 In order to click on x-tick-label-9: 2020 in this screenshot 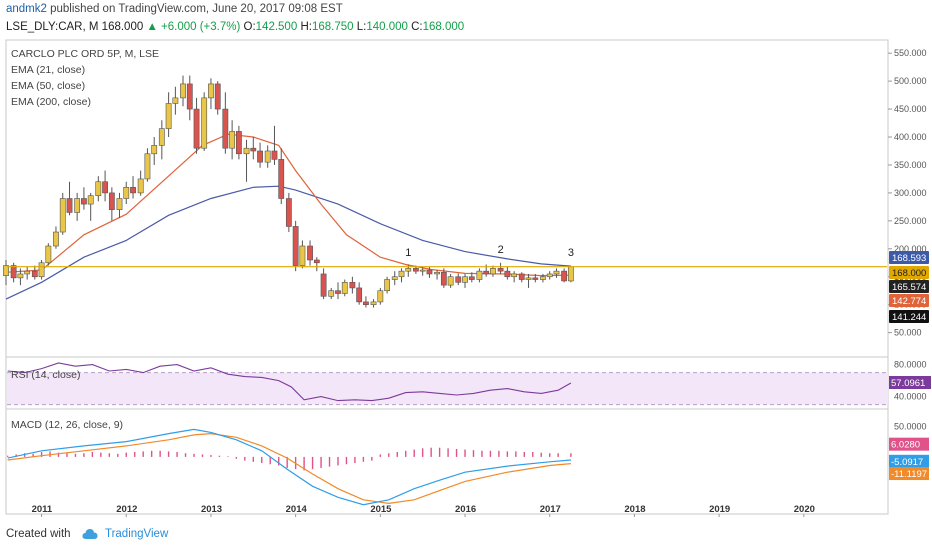, I will do `click(804, 509)`.